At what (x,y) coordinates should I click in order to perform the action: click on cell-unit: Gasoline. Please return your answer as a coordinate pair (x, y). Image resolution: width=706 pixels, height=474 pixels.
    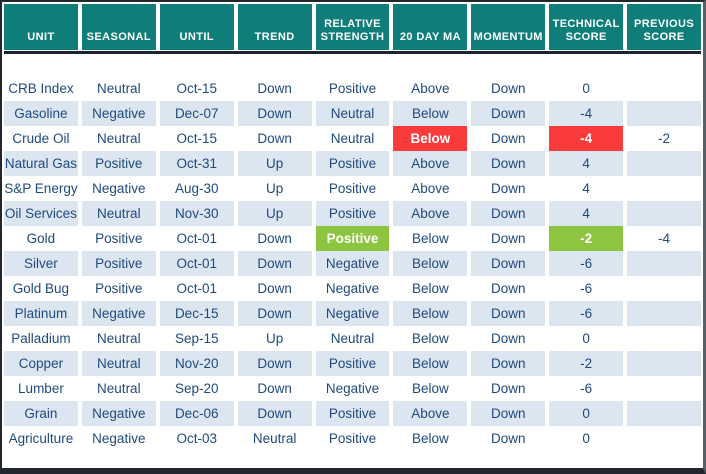
    Looking at the image, I should click on (41, 113).